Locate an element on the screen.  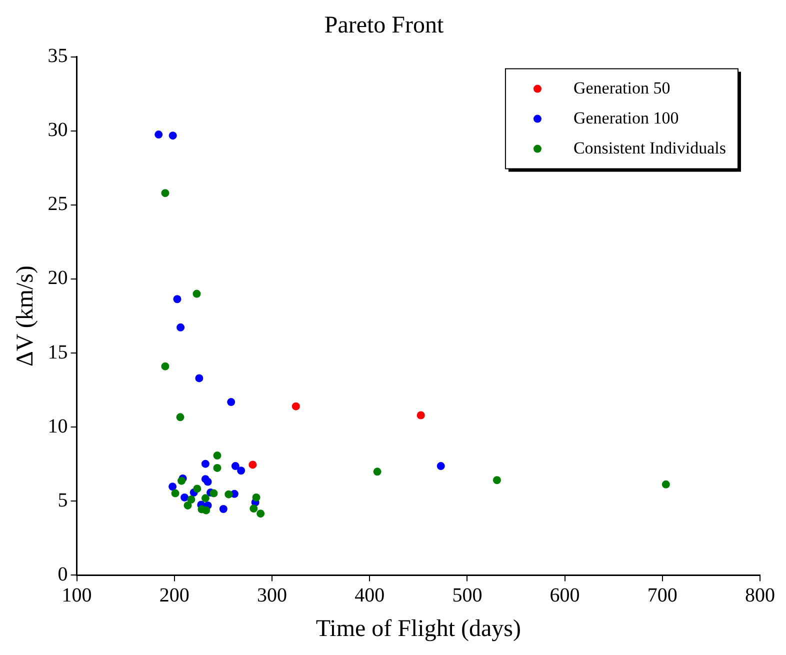
x-tick-label: 800 is located at coordinates (760, 595).